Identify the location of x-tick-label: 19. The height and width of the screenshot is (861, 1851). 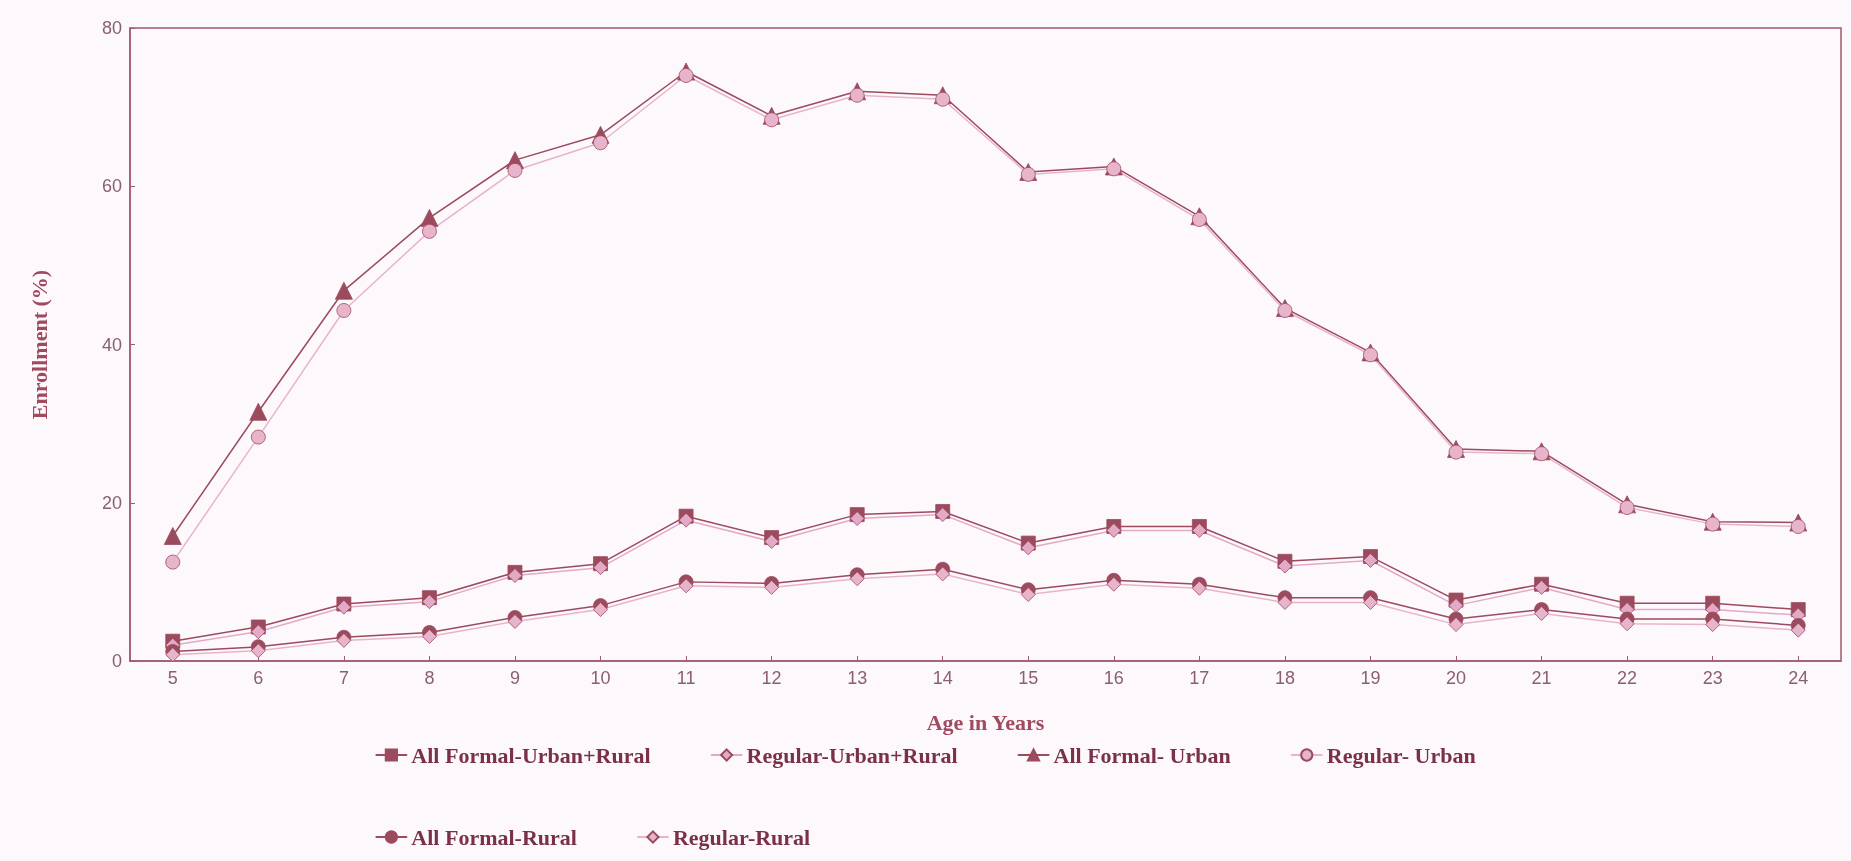
(1370, 678).